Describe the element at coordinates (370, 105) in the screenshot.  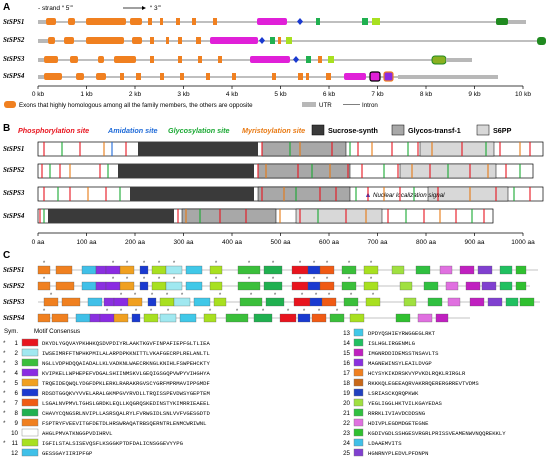
I see `intron-legend-label: Intron` at that location.